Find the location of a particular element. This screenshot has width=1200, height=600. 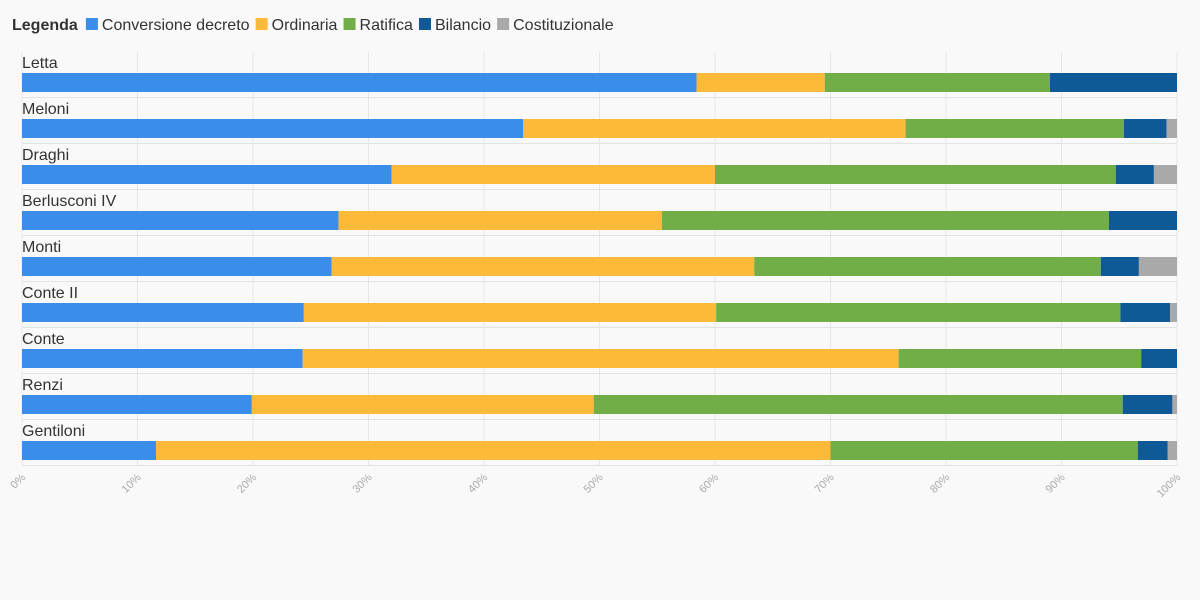

x-tick-label: 20% is located at coordinates (247, 483).